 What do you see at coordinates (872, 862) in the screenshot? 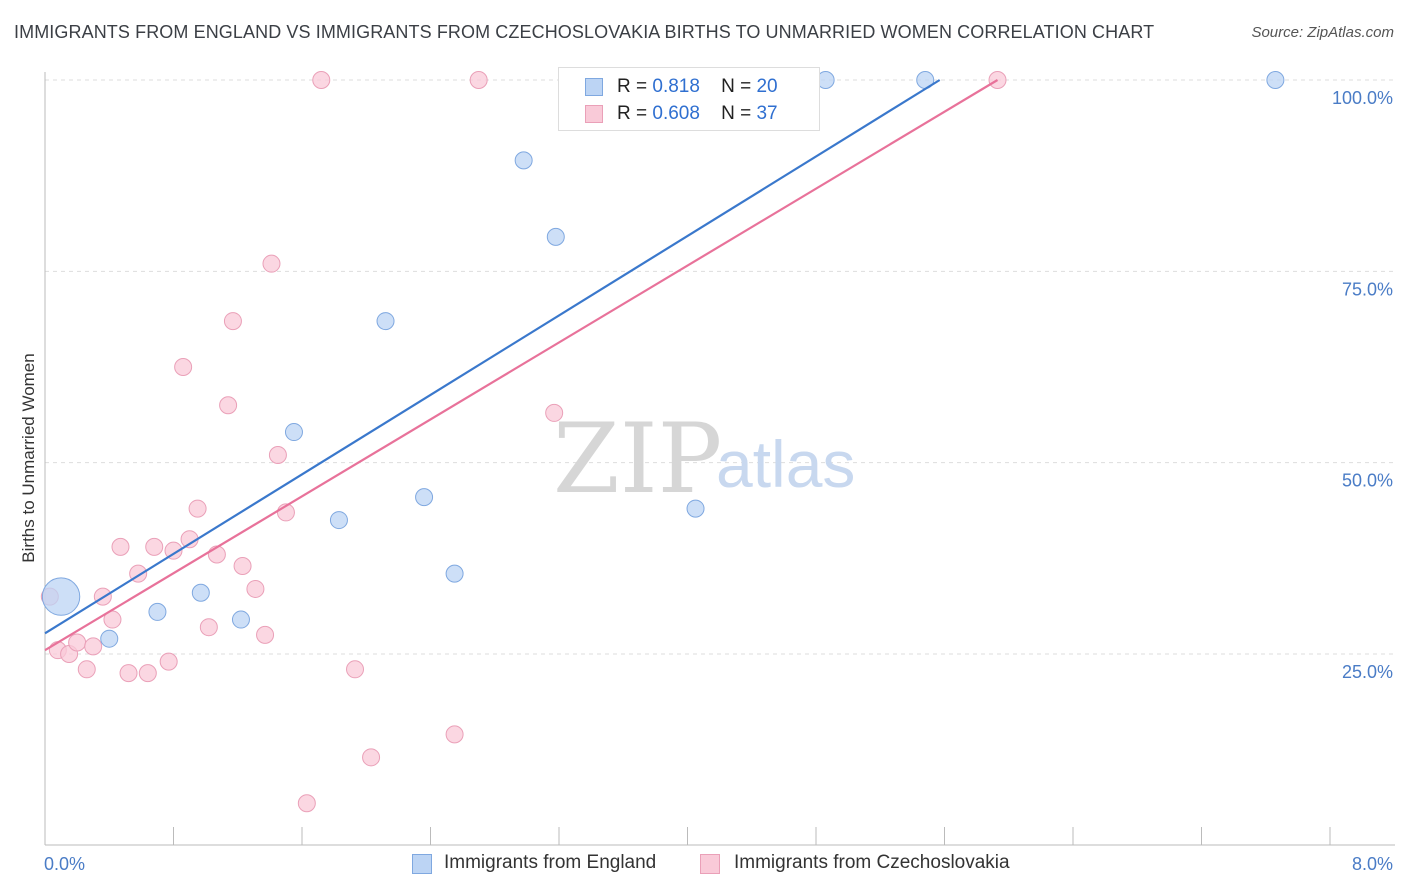
I see `bottom-legend-label-czech: Immigrants from Czechoslovakia` at bounding box center [872, 862].